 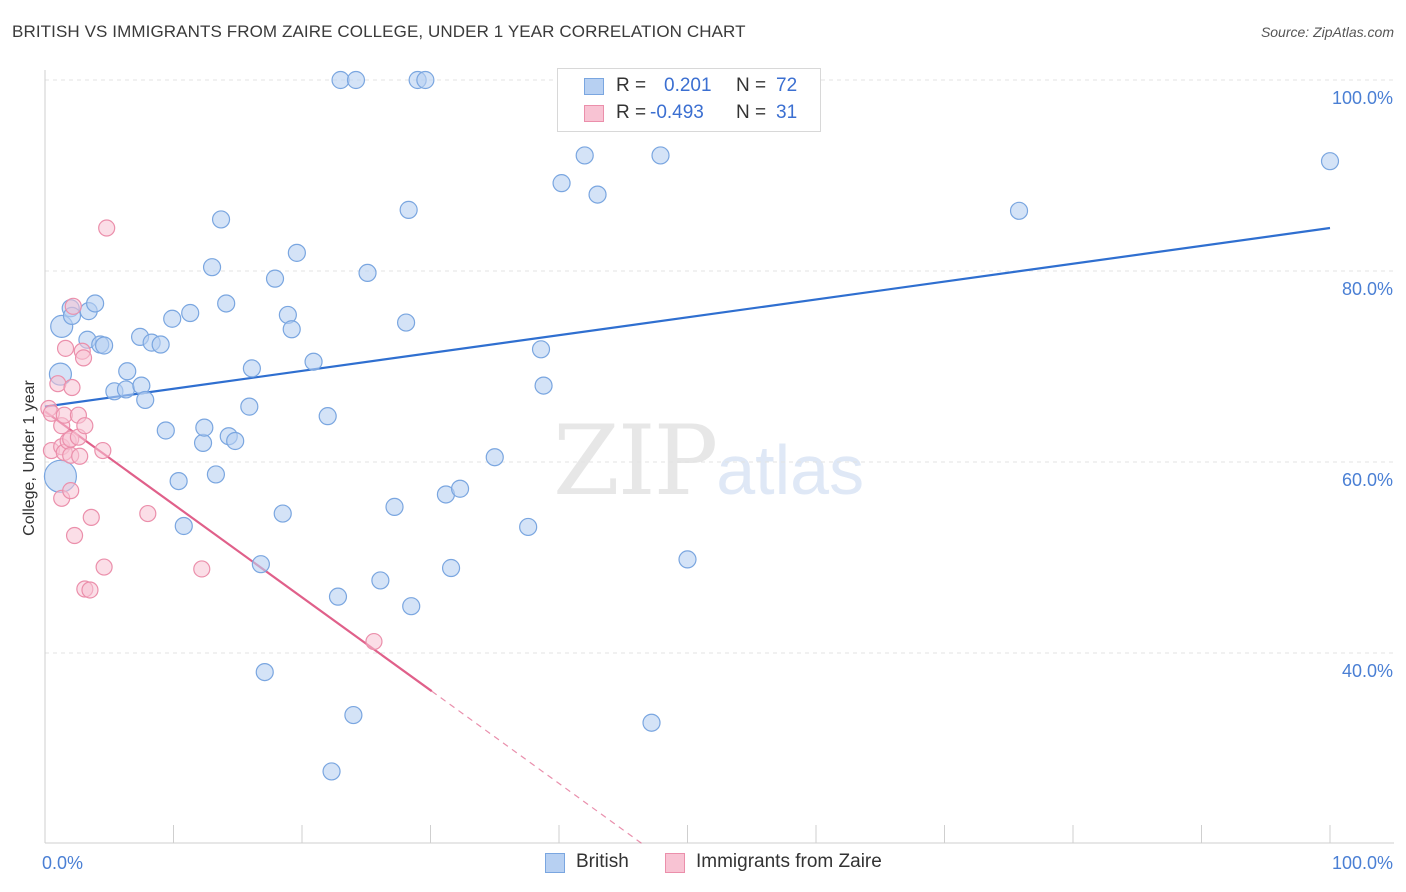 I want to click on watermark-zip: ZIP, so click(x=635, y=461).